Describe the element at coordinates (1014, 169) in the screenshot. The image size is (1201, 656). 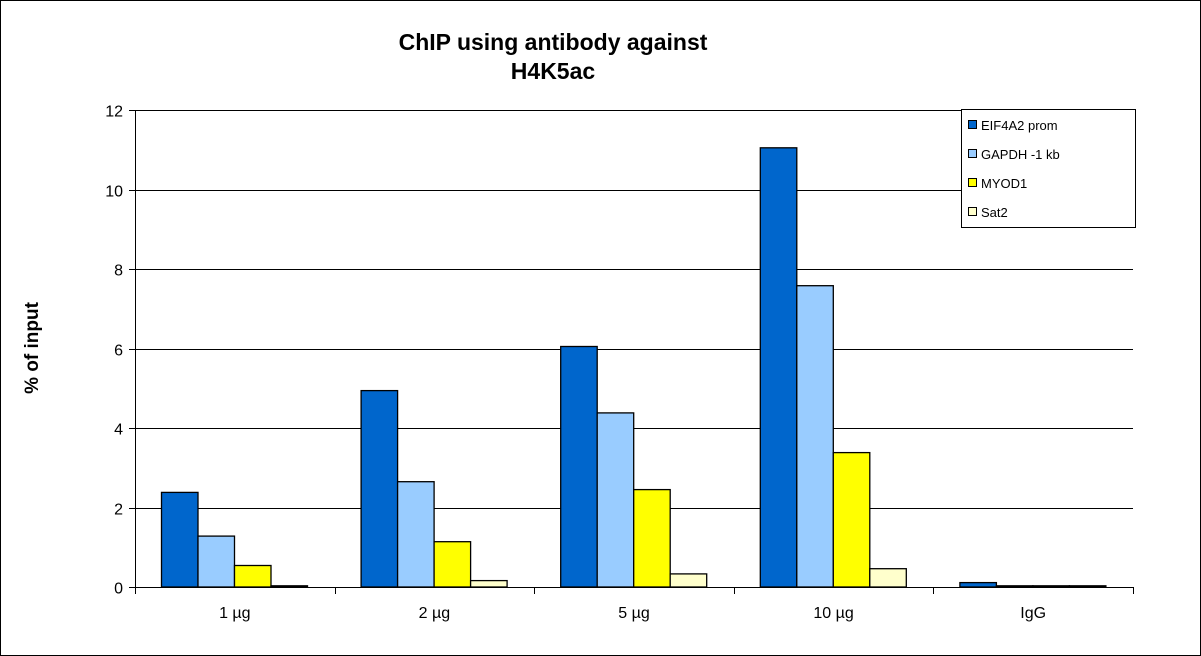
I see `legend-items: EIF4A2 prom GAPDH -1 kb MYOD1 Sat2` at that location.